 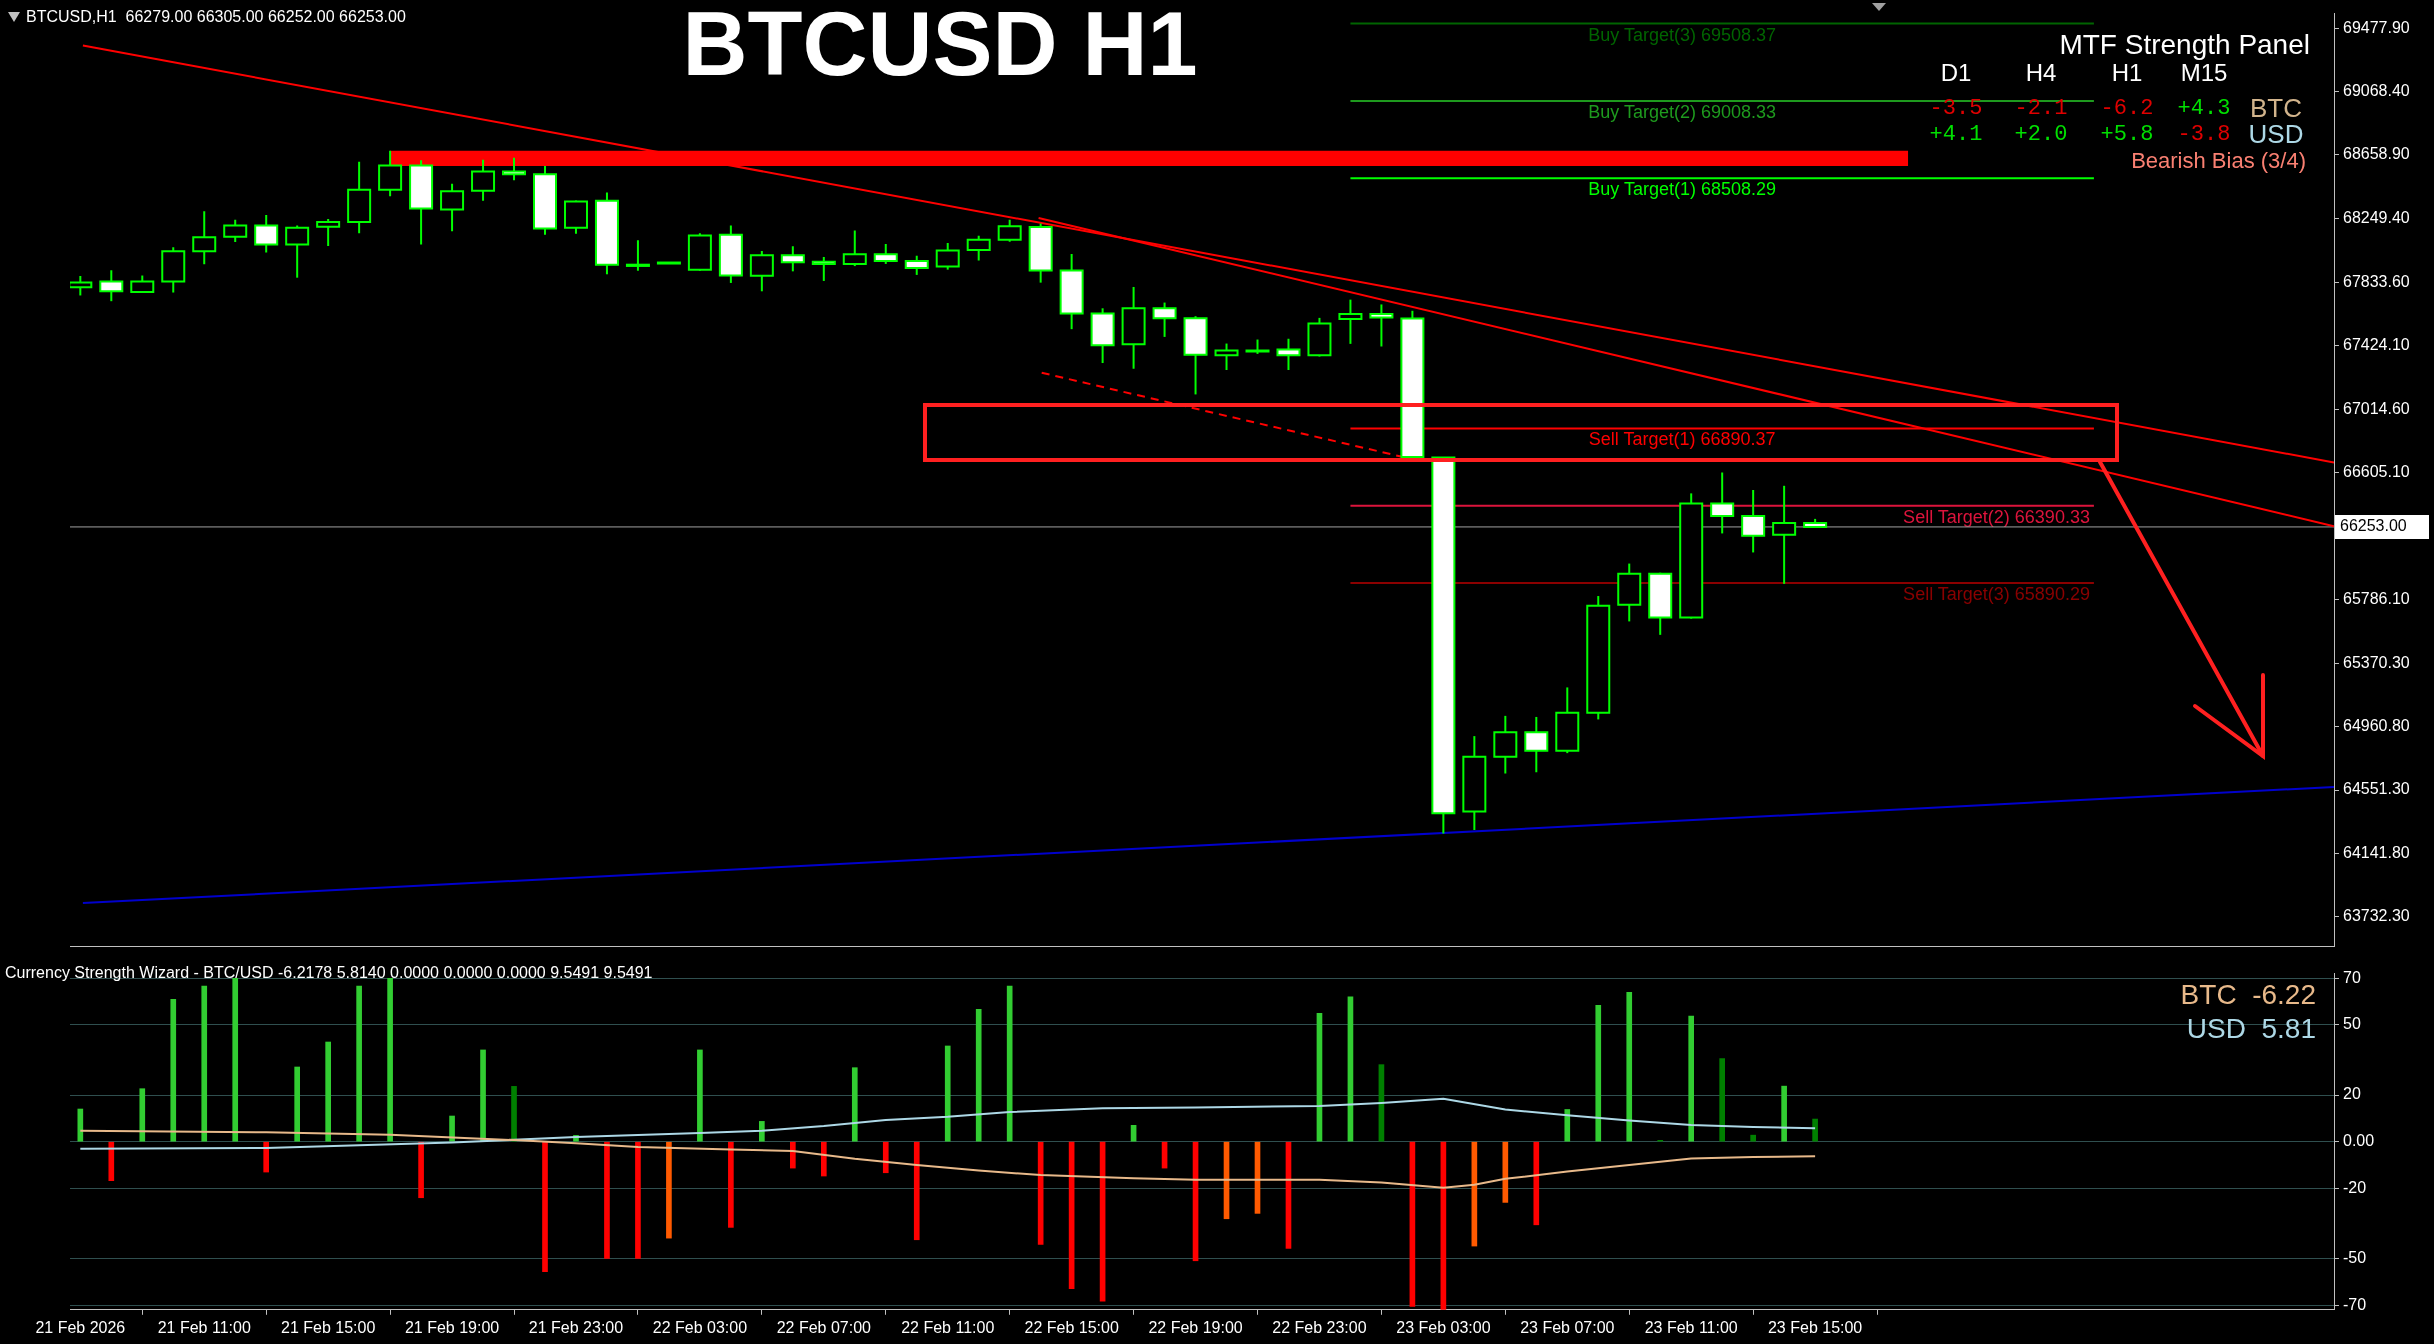 What do you see at coordinates (2127, 108) in the screenshot?
I see `annotation: -6.2` at bounding box center [2127, 108].